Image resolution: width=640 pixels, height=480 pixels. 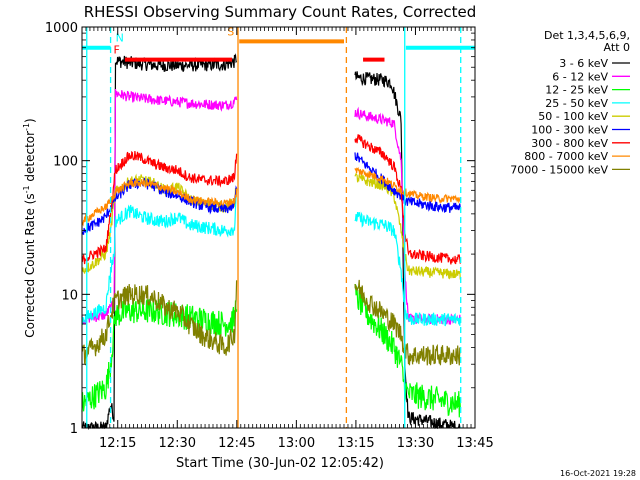 I want to click on legend-label-0: 3 - 6 keV, so click(x=583, y=63).